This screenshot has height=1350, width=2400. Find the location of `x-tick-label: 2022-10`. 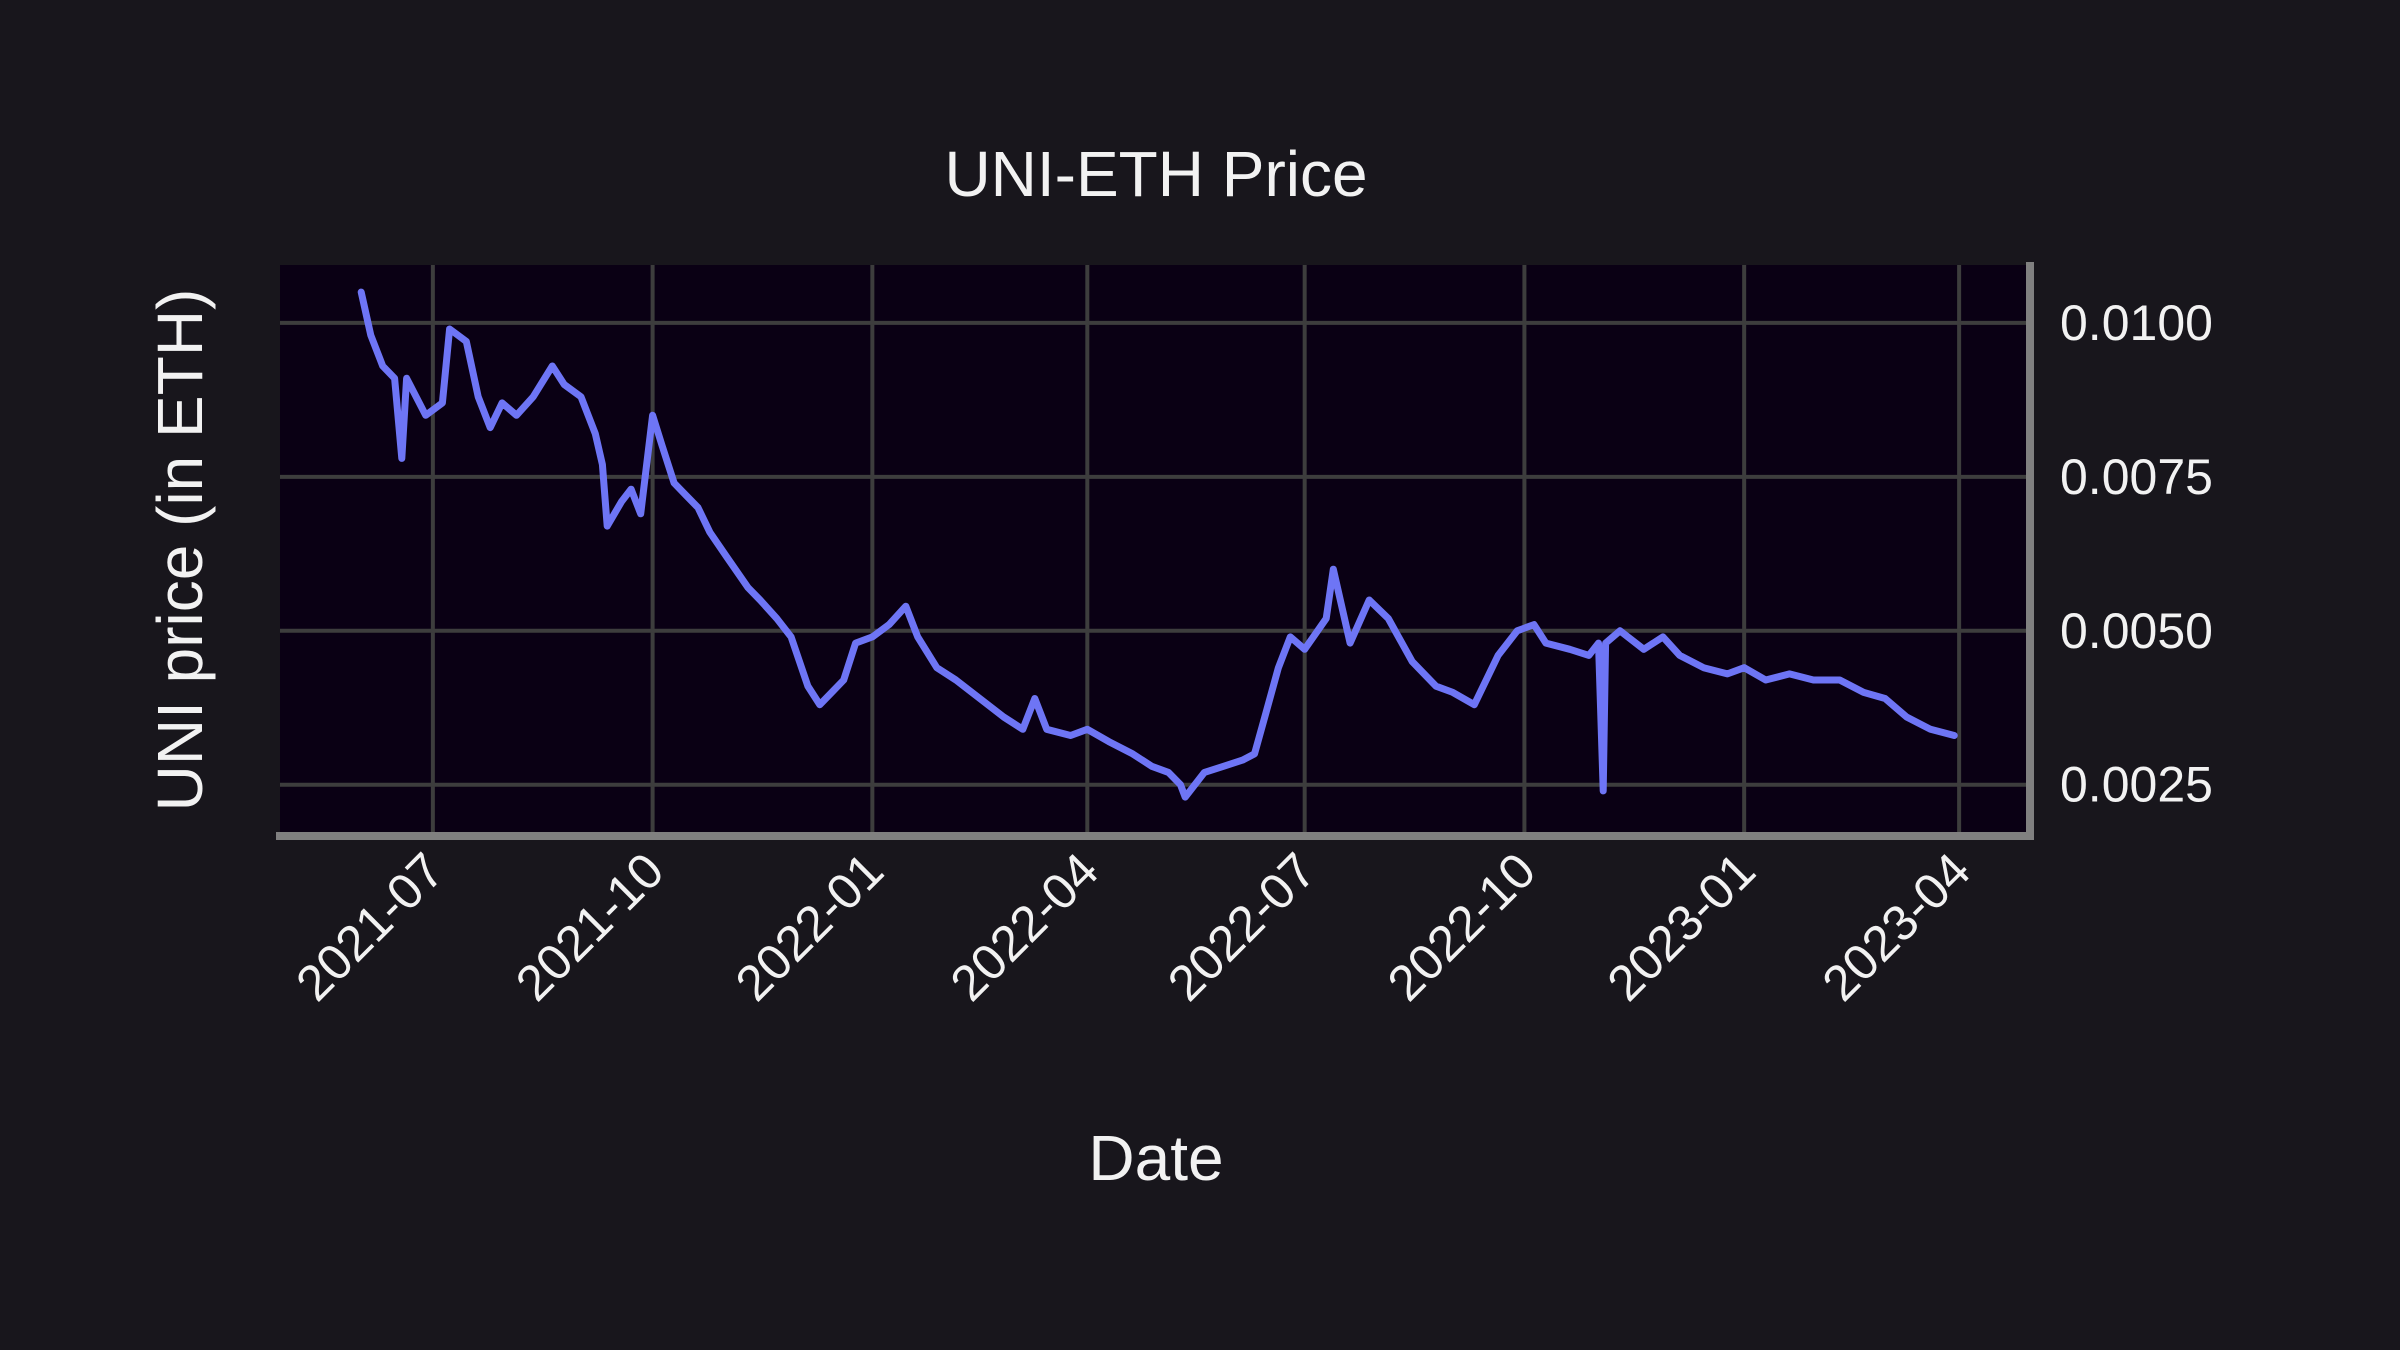

x-tick-label: 2022-10 is located at coordinates (1461, 926).